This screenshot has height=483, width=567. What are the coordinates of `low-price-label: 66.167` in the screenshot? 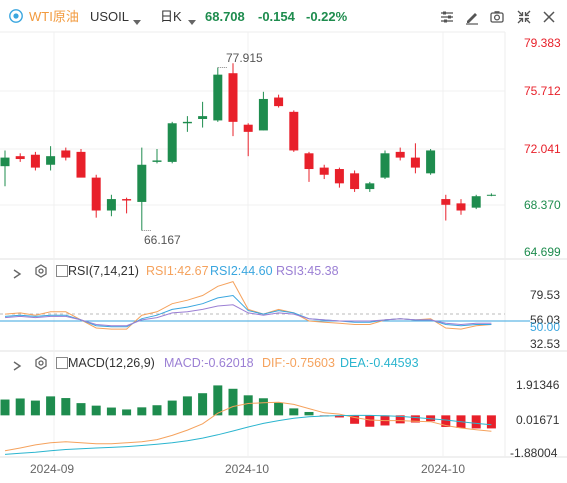 It's located at (162, 240).